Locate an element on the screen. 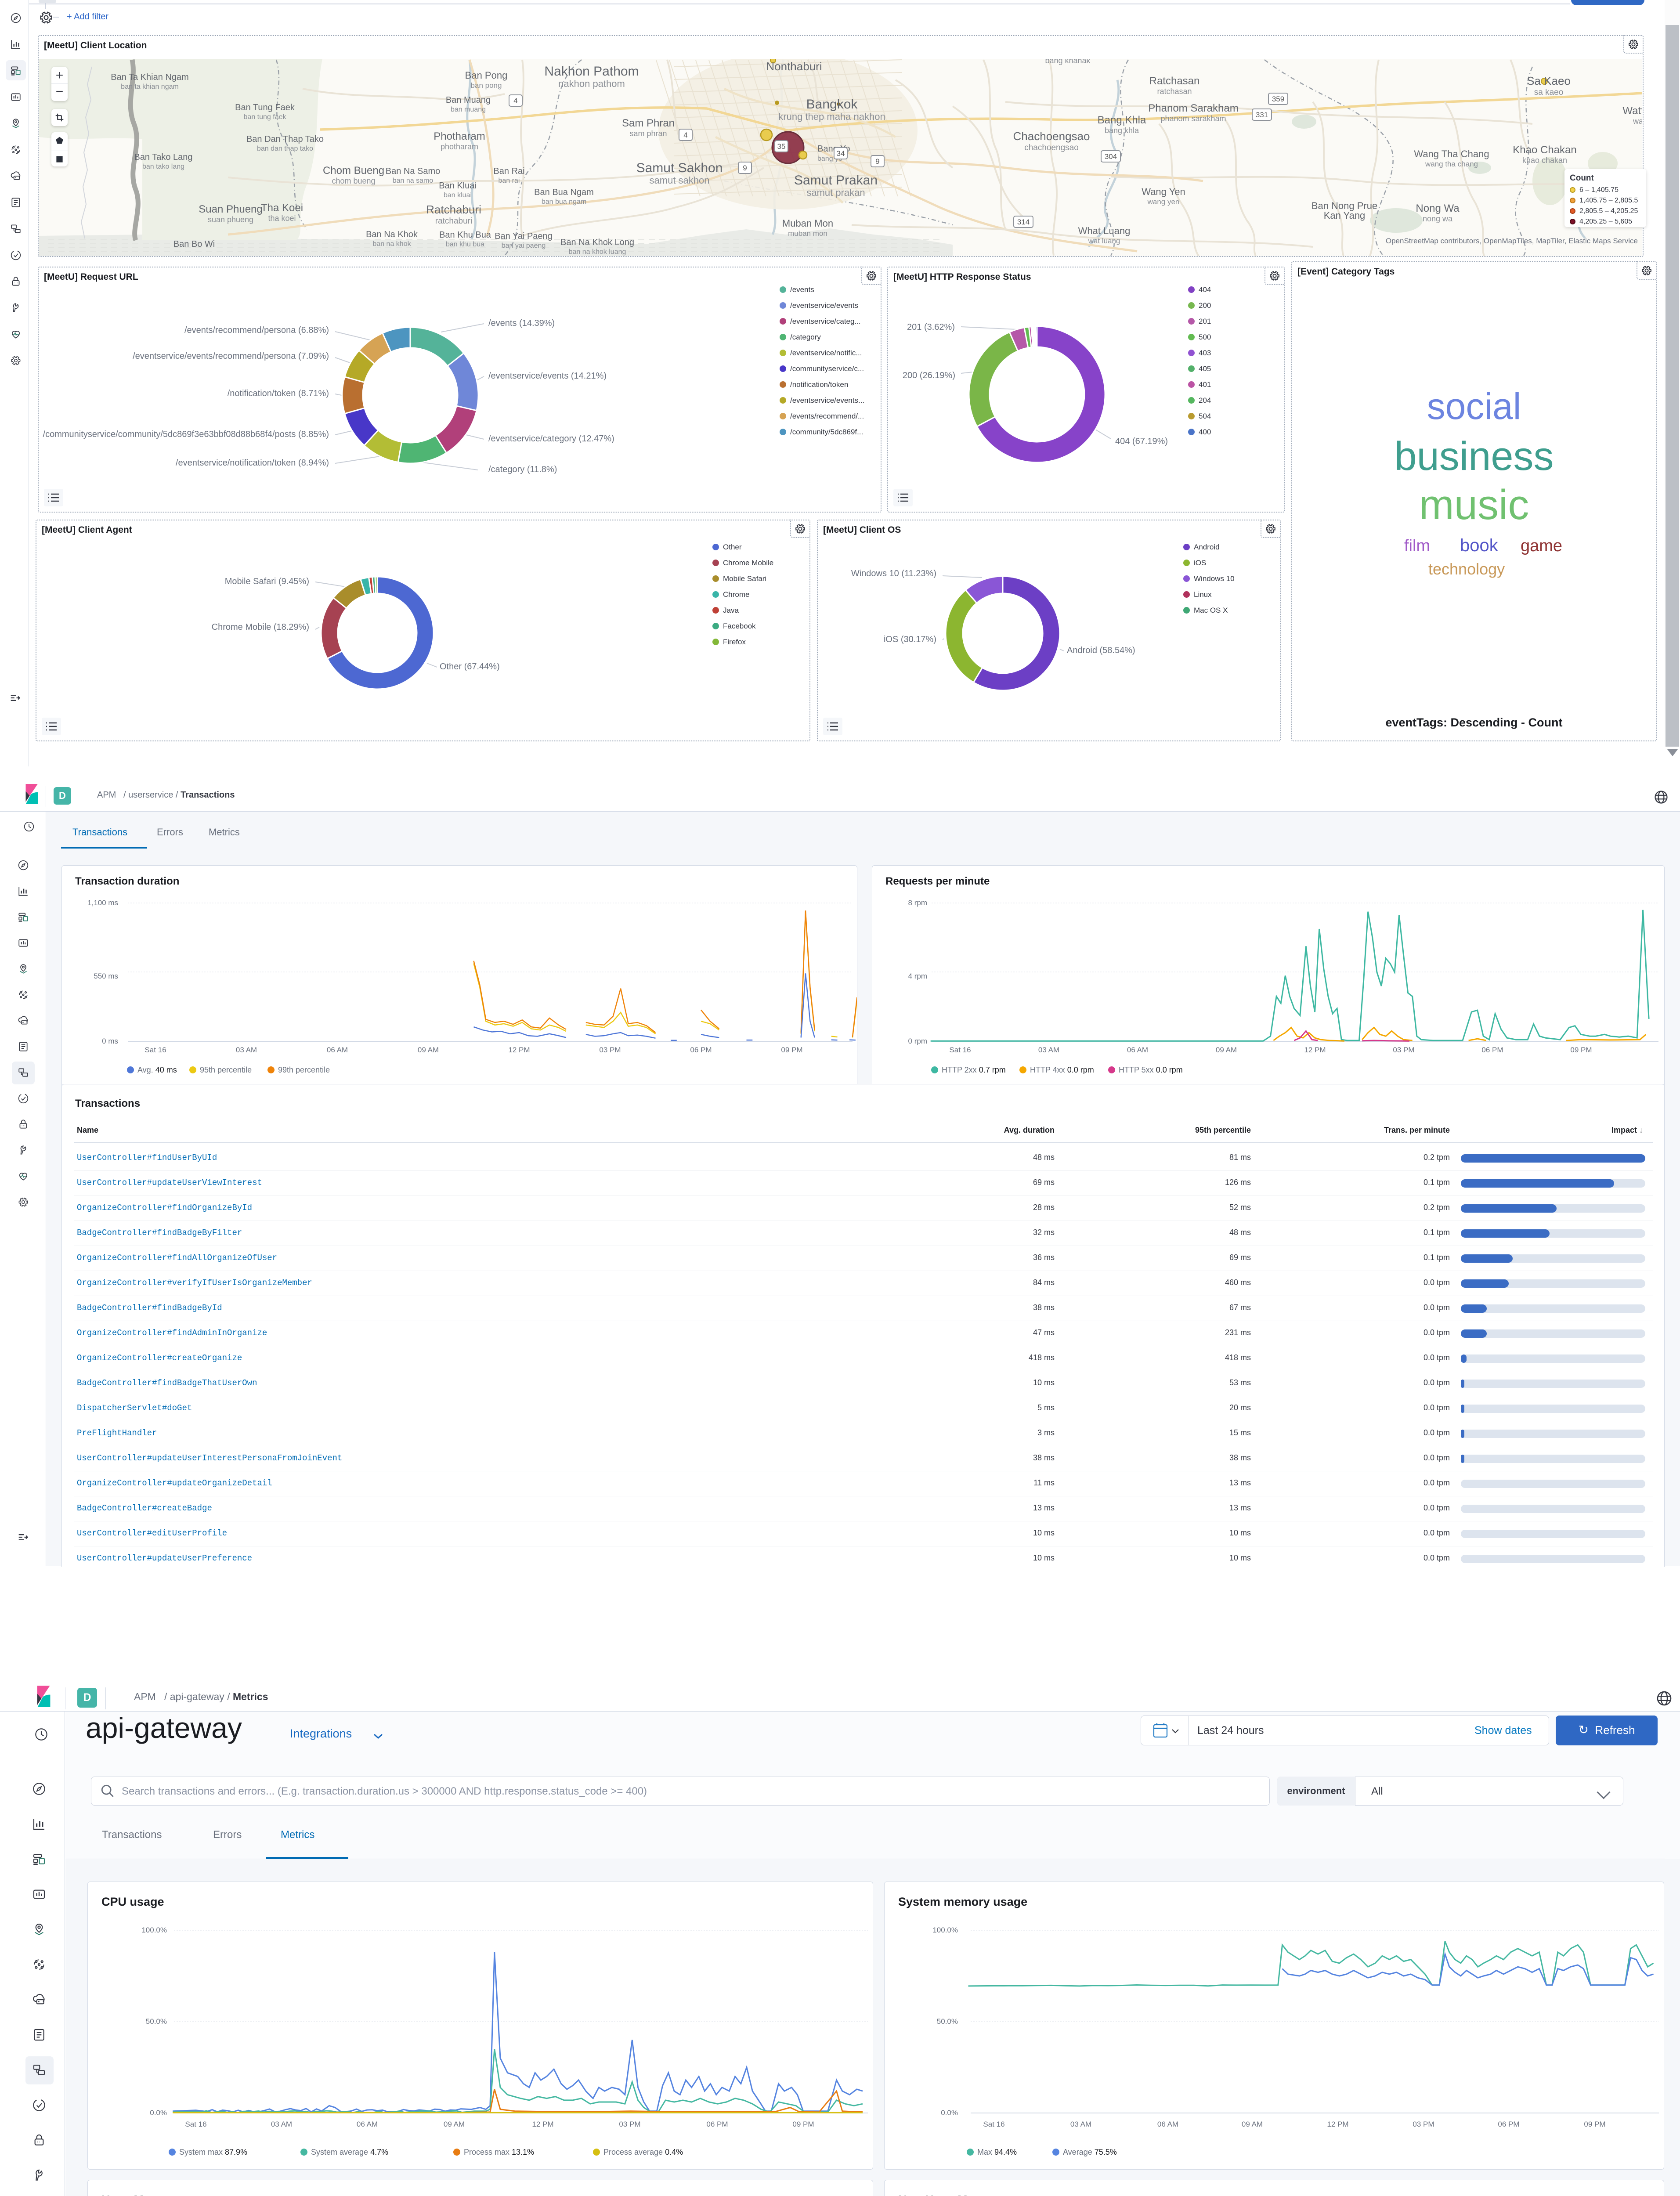 The width and height of the screenshot is (1680, 2196). svg-text: Ban Rai is located at coordinates (508, 171).